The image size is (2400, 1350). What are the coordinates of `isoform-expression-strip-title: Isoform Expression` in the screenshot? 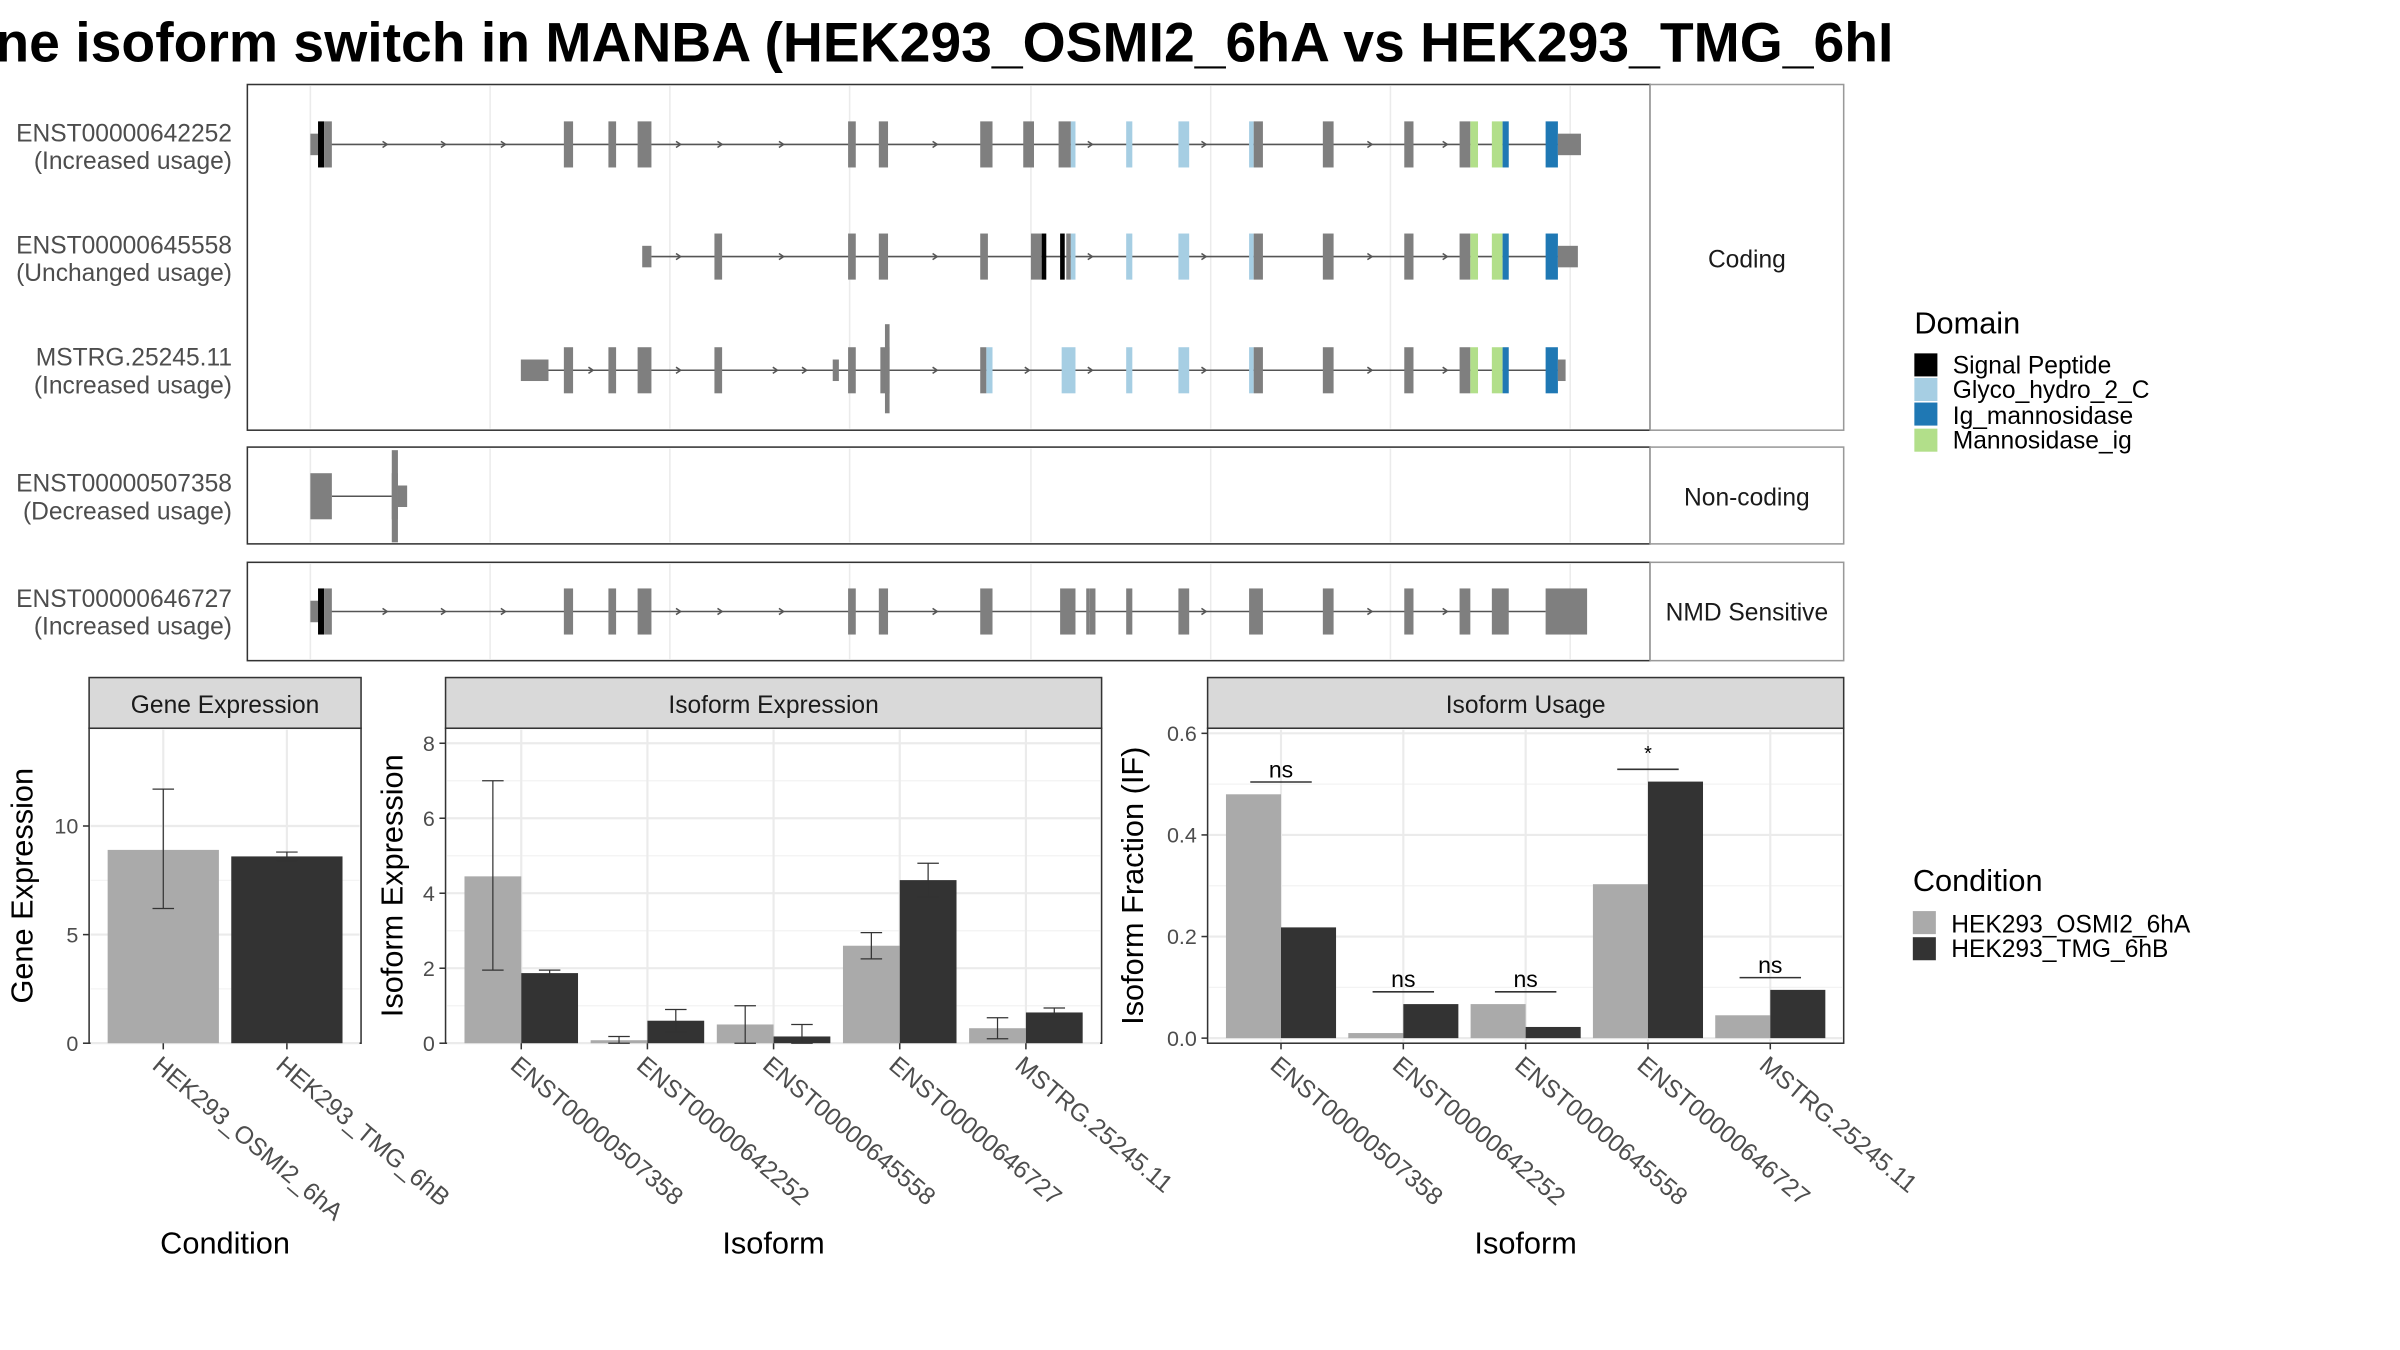 It's located at (773, 705).